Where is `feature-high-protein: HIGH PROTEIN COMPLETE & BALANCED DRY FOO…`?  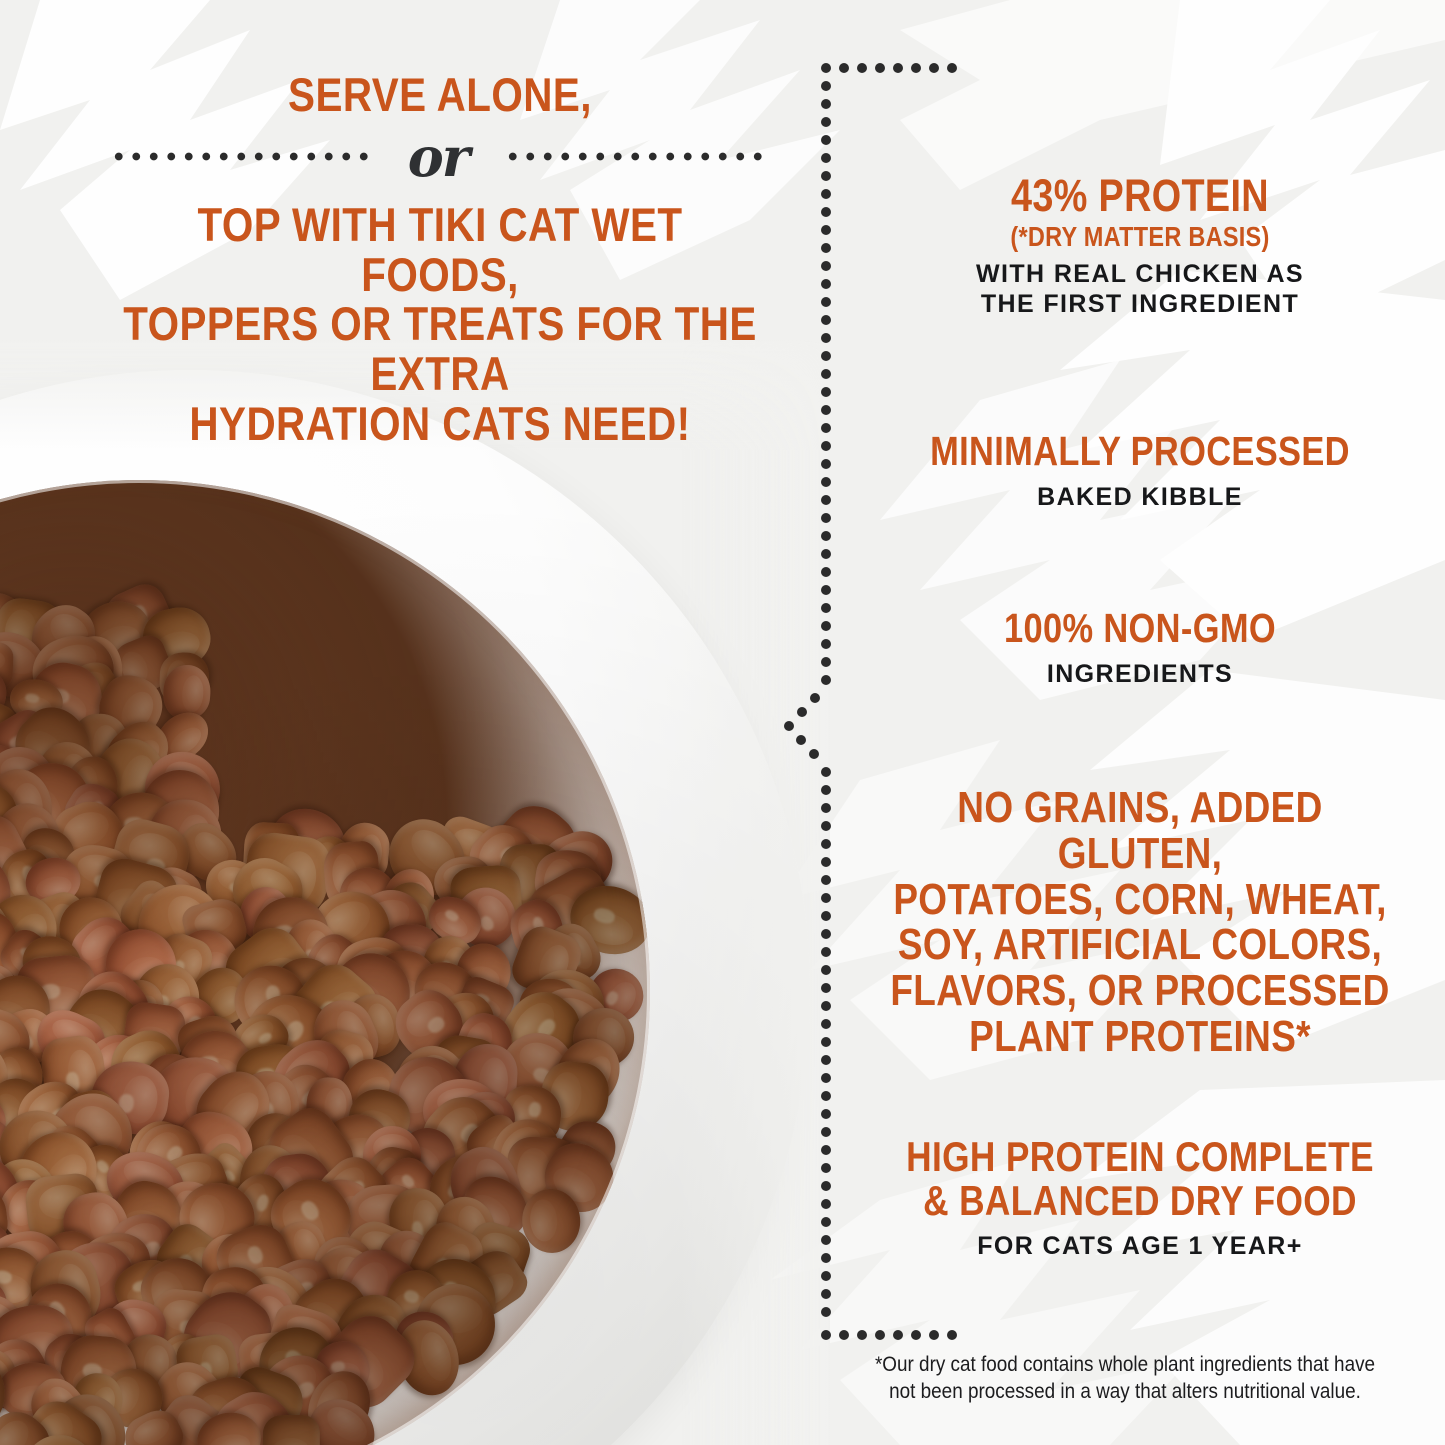
feature-high-protein: HIGH PROTEIN COMPLETE & BALANCED DRY FOO… is located at coordinates (1140, 1198).